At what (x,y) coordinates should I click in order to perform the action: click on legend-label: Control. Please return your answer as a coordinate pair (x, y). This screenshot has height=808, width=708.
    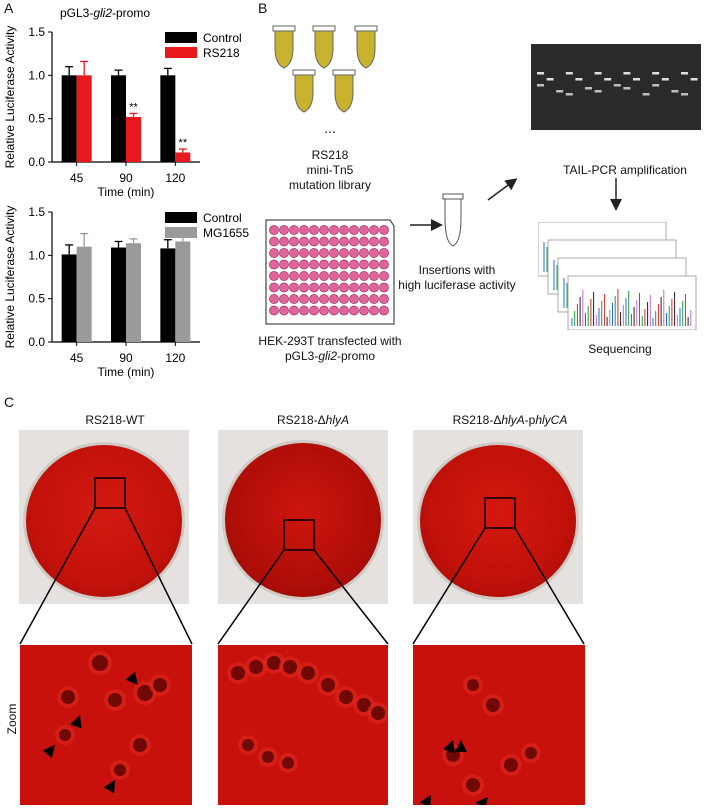
    Looking at the image, I should click on (222, 38).